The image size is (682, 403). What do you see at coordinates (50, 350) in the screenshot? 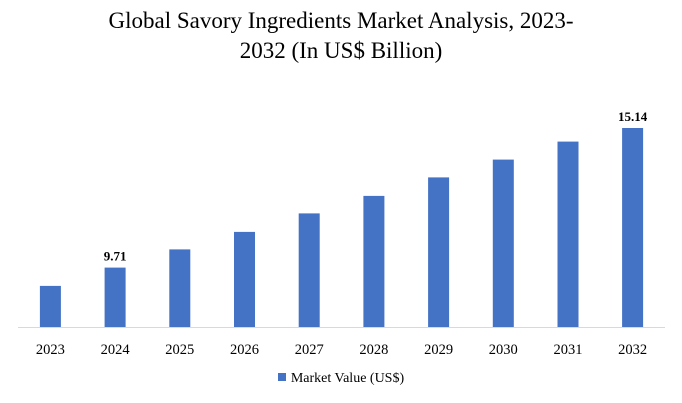
I see `x-tick-label-2023: 2023` at bounding box center [50, 350].